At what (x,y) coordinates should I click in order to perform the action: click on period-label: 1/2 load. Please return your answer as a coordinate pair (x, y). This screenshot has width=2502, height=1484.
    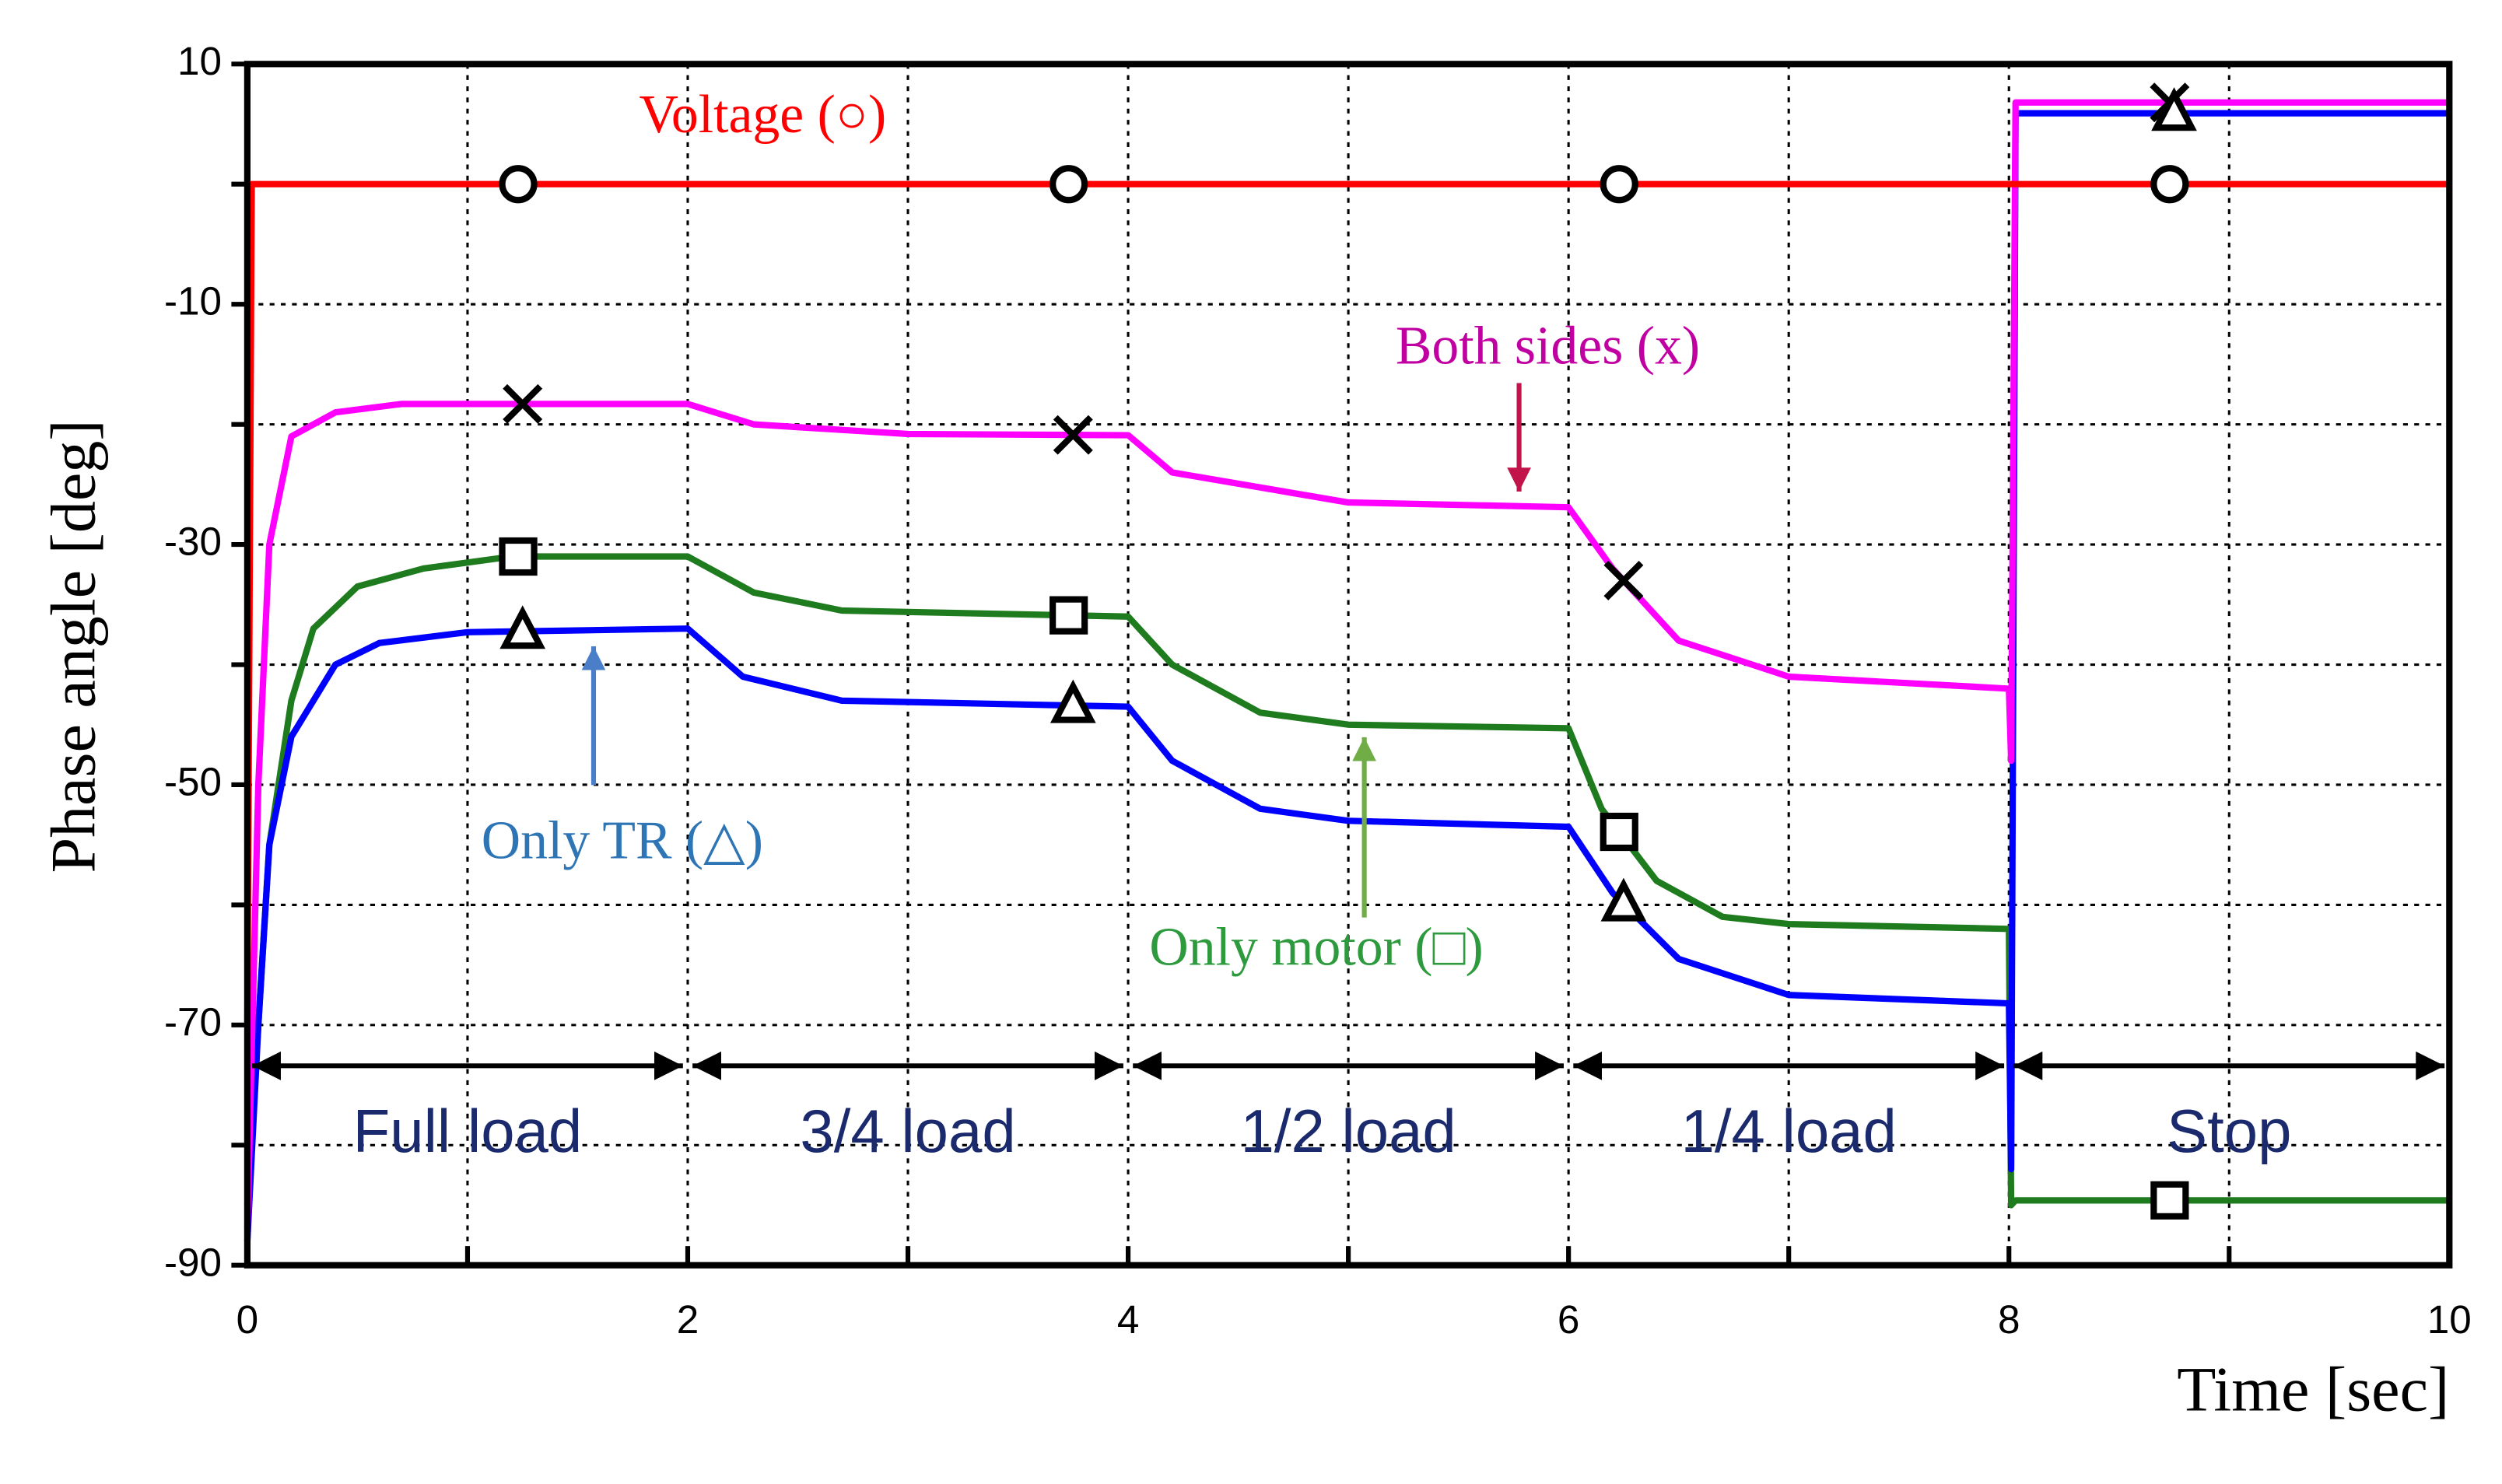
    Looking at the image, I should click on (1348, 1131).